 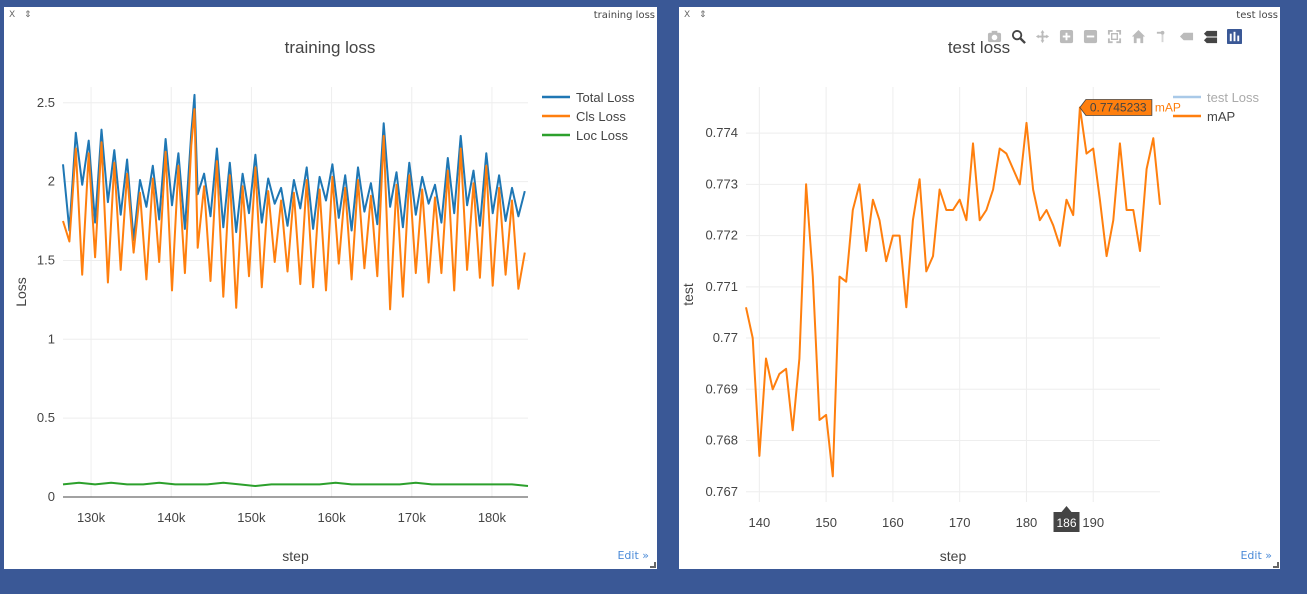 What do you see at coordinates (331, 517) in the screenshot?
I see `x-tick-label: 160k` at bounding box center [331, 517].